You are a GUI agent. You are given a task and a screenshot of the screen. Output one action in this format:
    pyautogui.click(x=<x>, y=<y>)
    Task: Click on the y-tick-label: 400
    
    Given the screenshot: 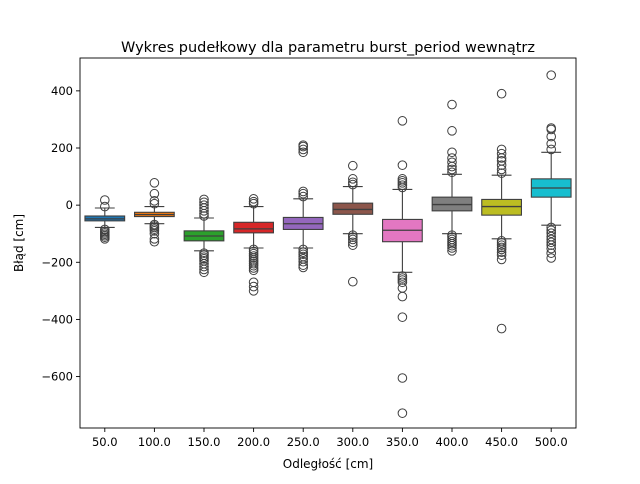 What is the action you would take?
    pyautogui.click(x=62, y=91)
    